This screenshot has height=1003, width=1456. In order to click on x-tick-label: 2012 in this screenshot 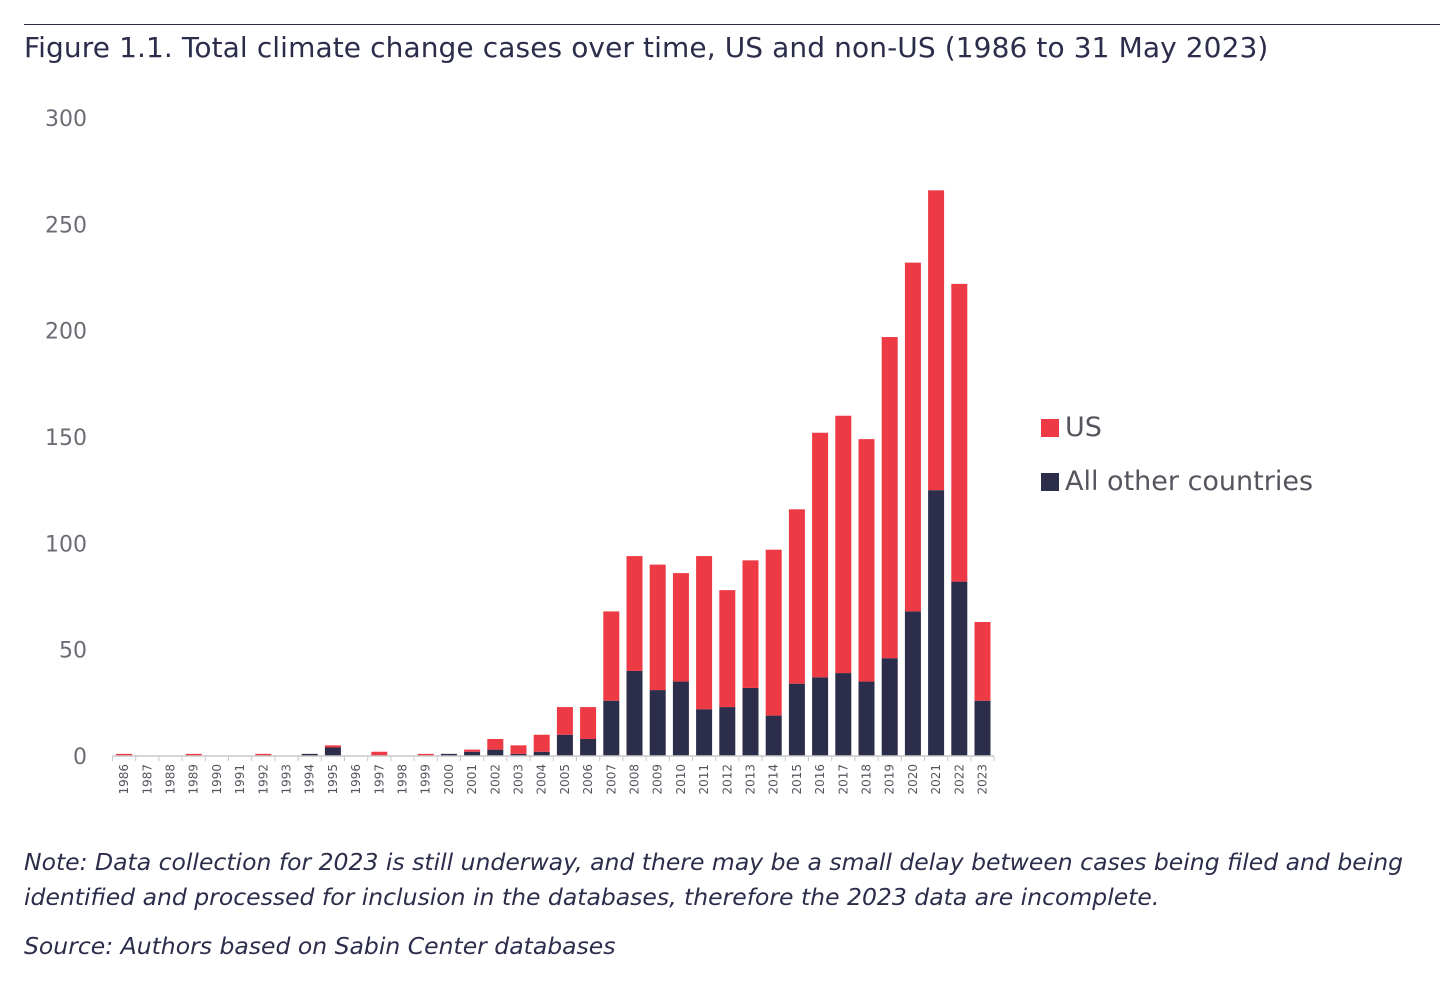, I will do `click(727, 779)`.